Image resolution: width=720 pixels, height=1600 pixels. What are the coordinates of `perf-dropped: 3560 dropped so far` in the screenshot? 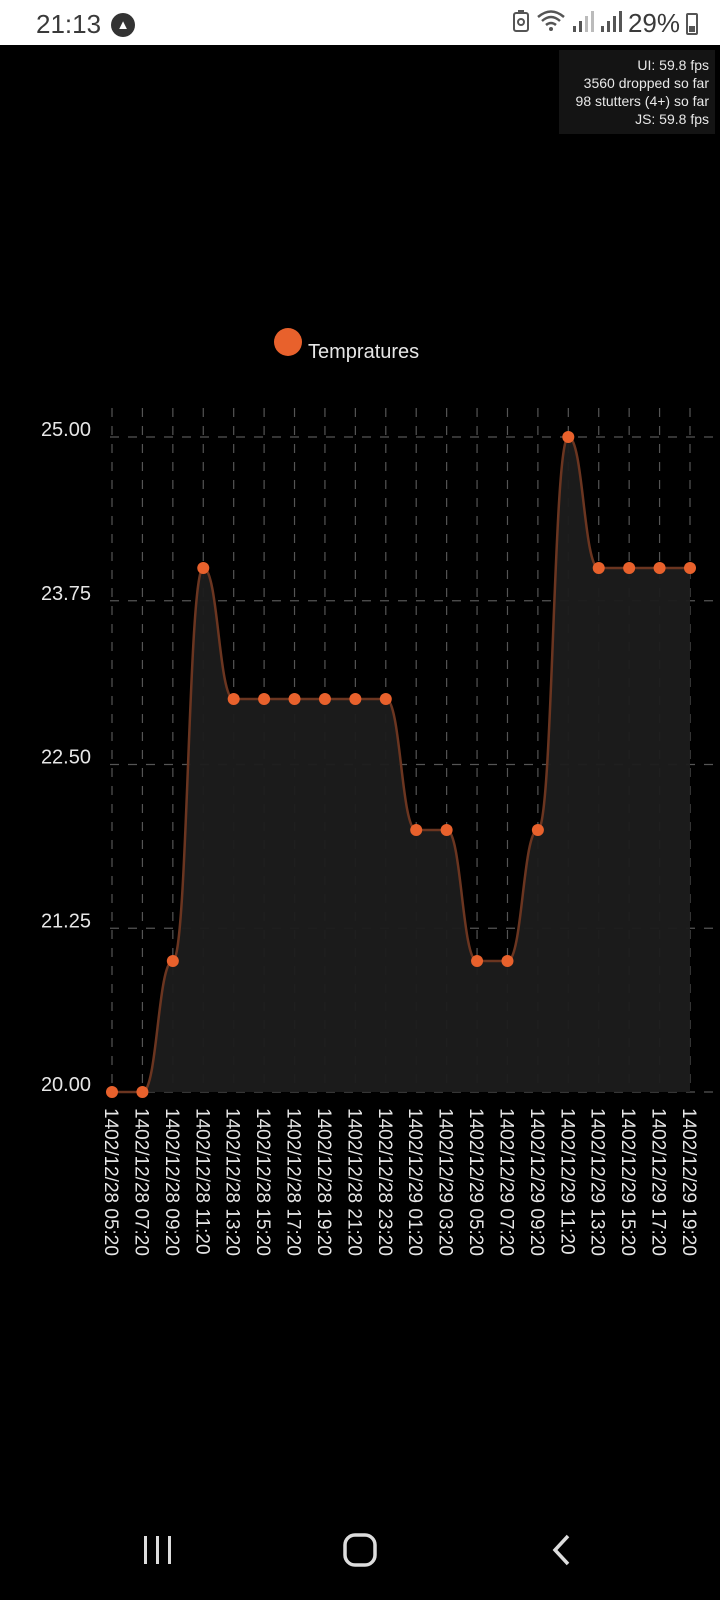 It's located at (646, 83).